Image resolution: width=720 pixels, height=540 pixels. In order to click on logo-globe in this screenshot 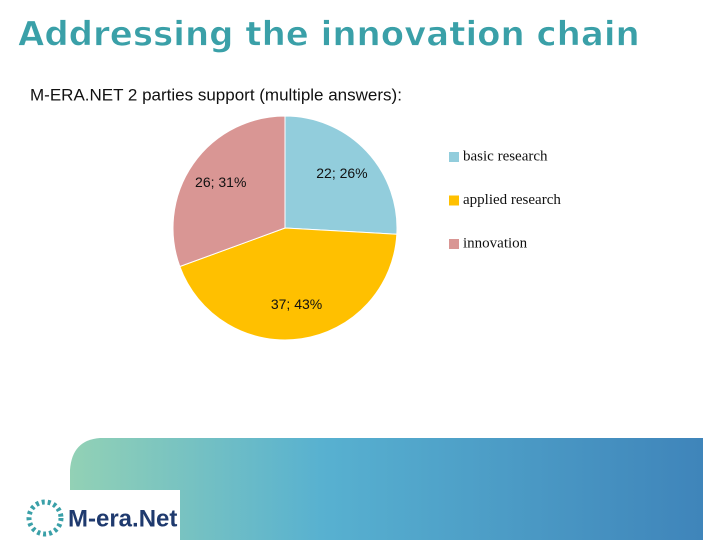, I will do `click(45, 518)`.